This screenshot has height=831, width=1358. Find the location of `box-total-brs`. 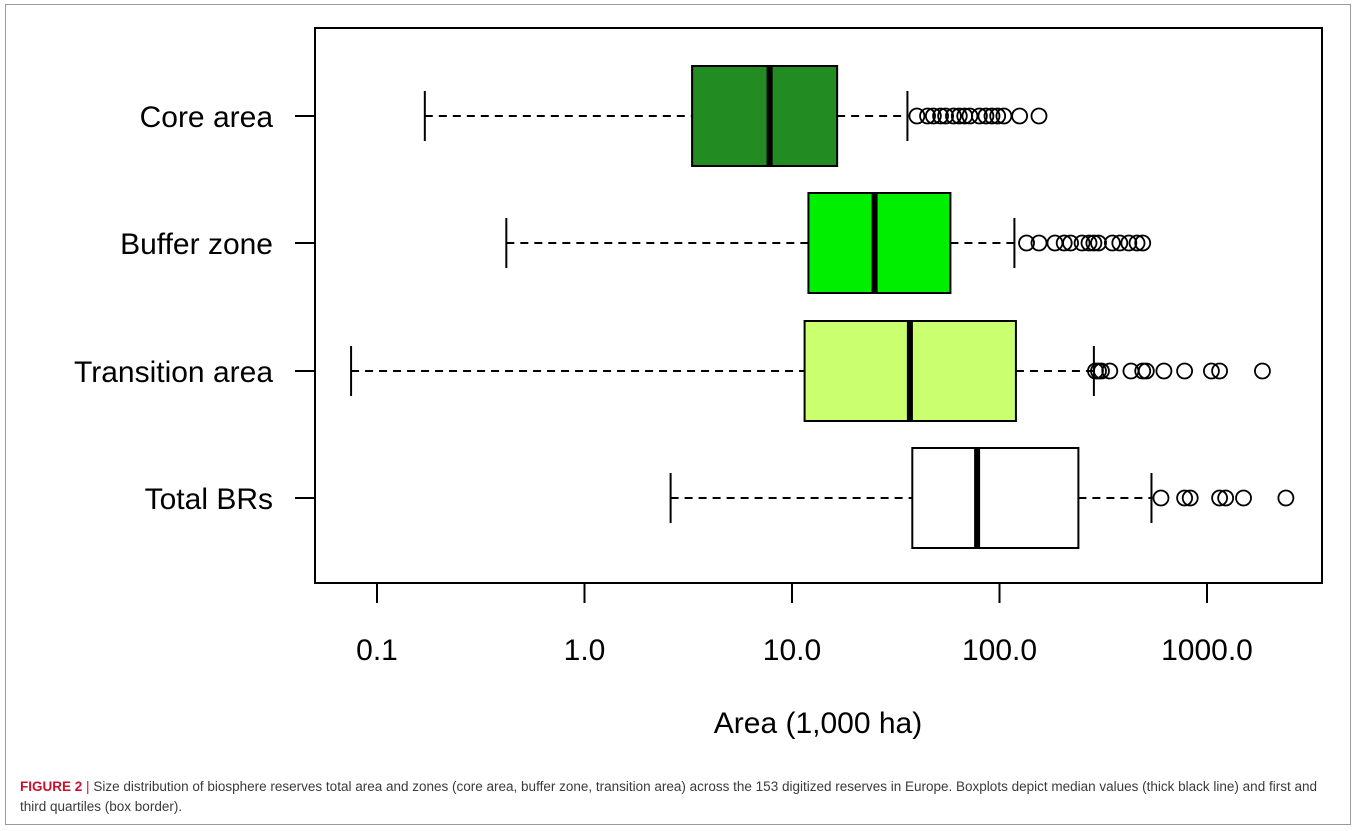

box-total-brs is located at coordinates (995, 498).